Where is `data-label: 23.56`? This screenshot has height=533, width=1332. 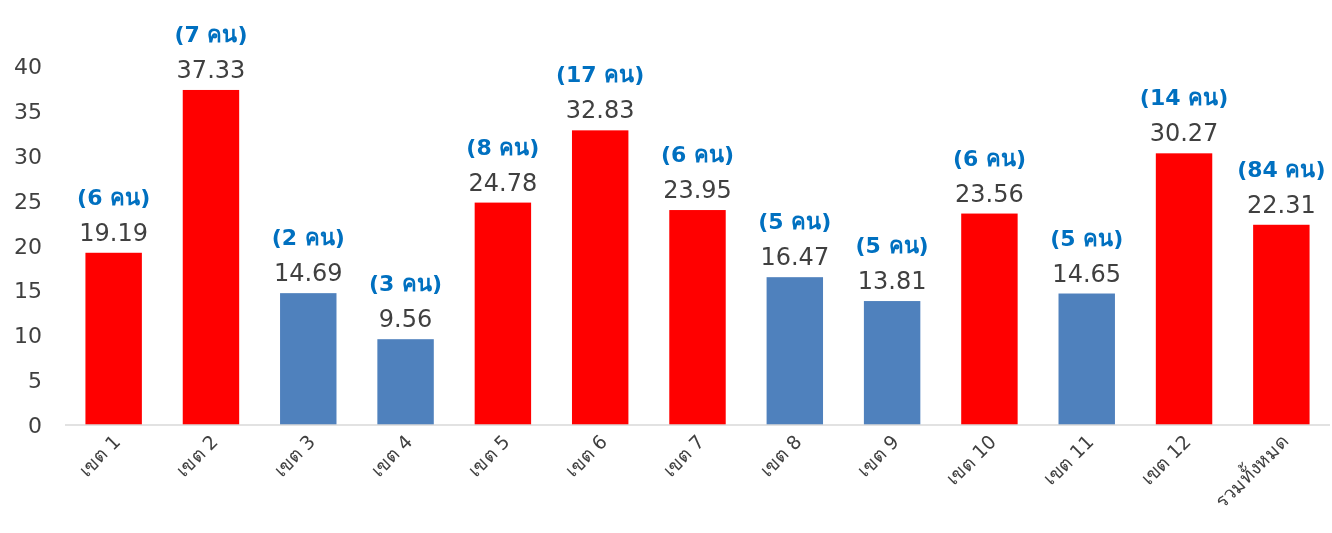 data-label: 23.56 is located at coordinates (989, 193).